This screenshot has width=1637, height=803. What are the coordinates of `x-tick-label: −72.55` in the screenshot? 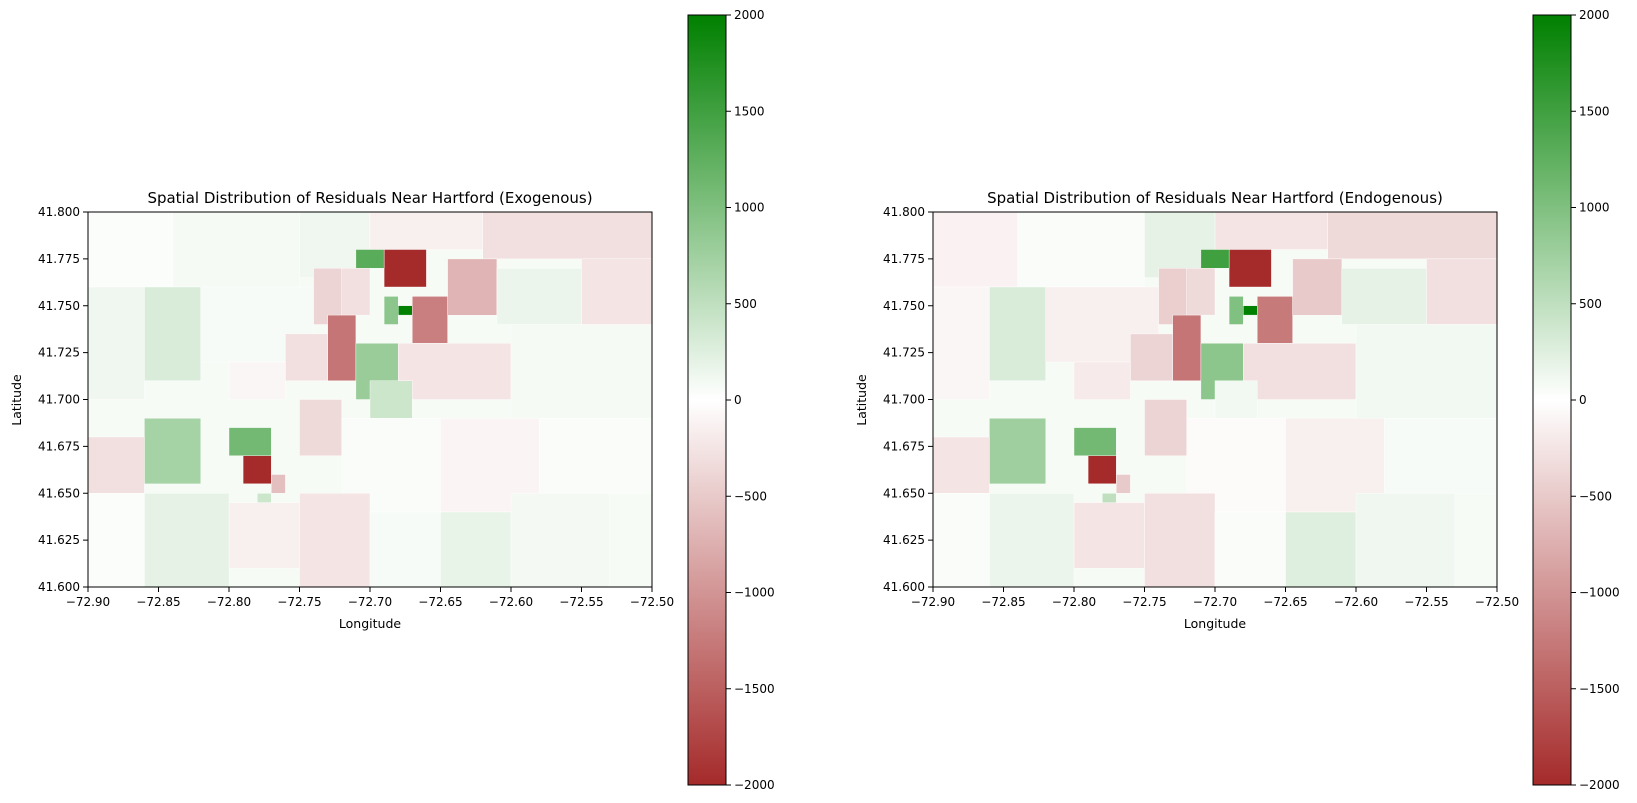 It's located at (581, 602).